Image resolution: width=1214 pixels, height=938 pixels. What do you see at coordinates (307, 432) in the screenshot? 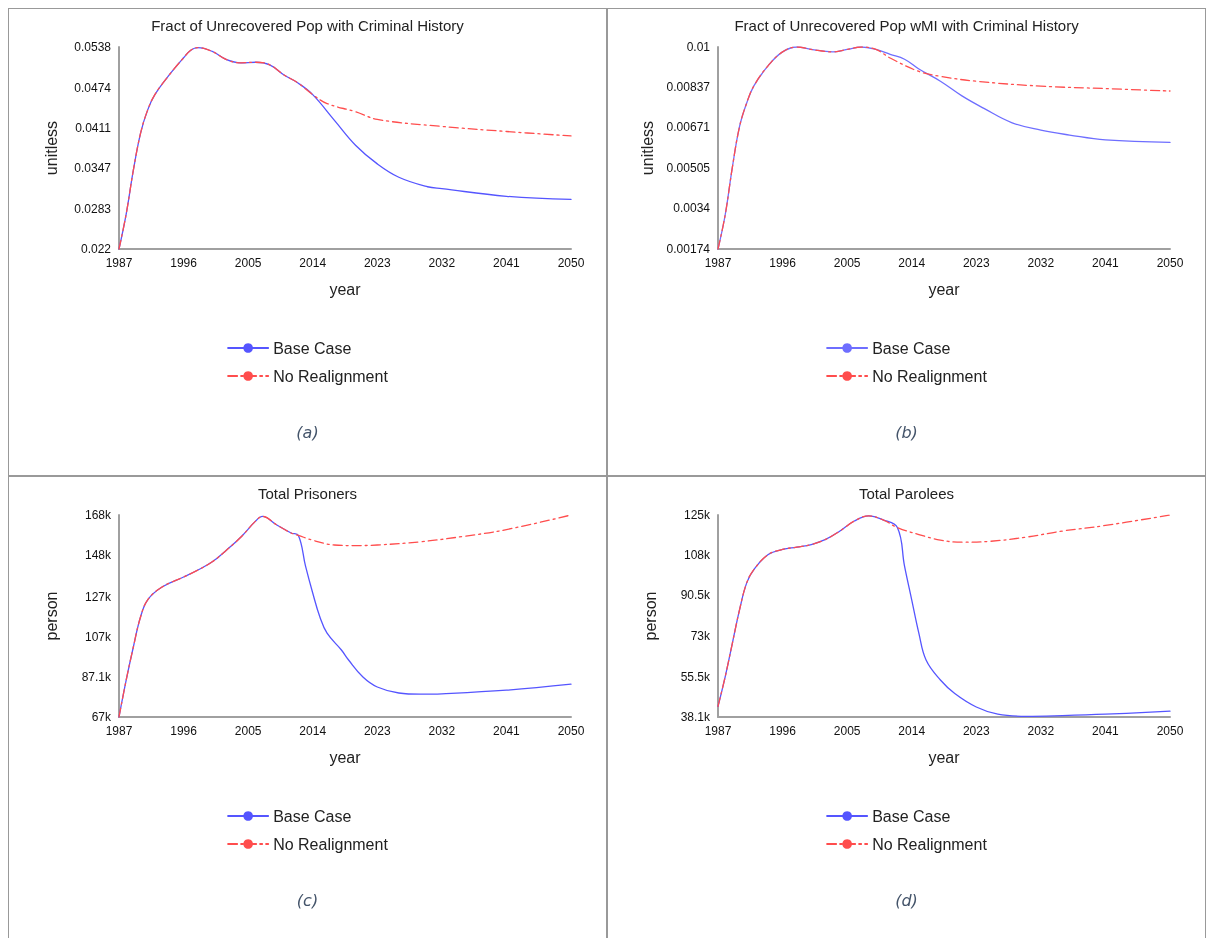
I see `text: (a)` at bounding box center [307, 432].